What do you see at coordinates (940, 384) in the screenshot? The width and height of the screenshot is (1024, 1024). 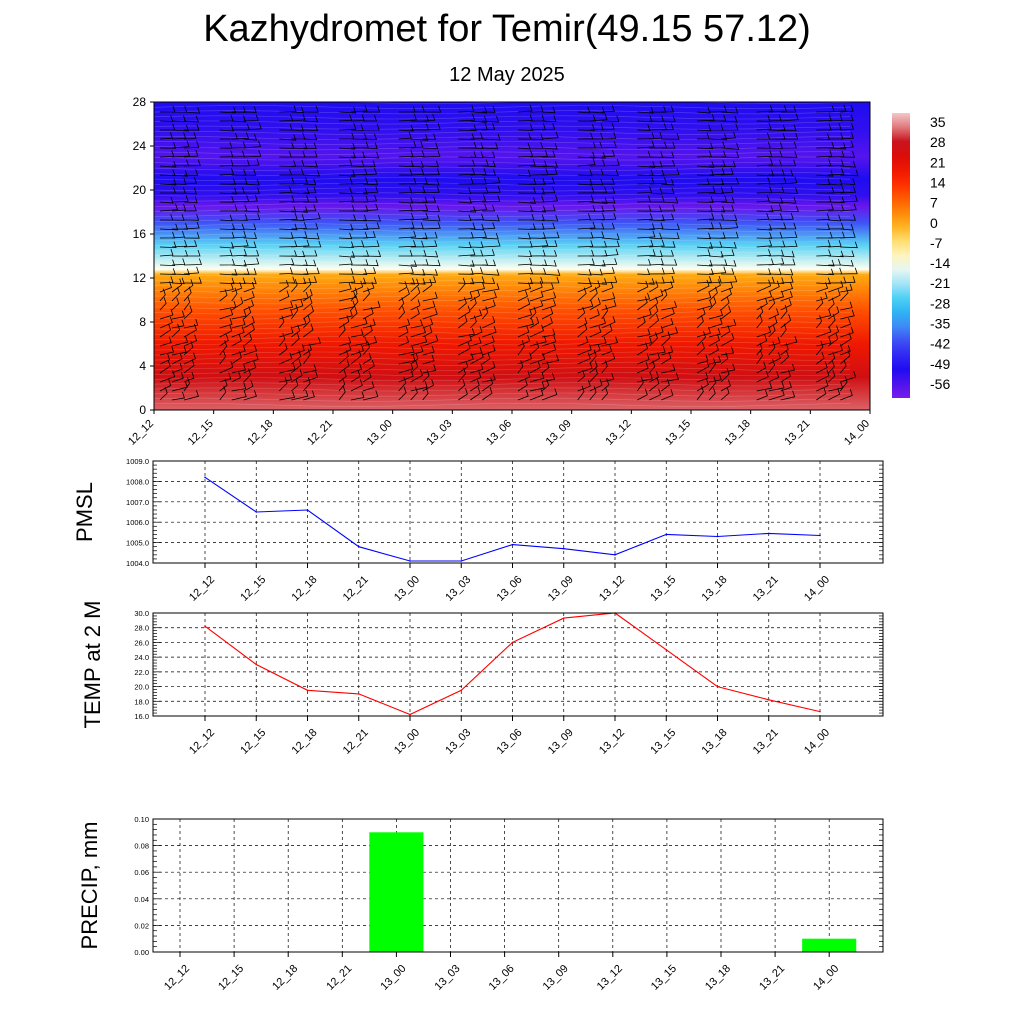 I see `colorbar-label: -56` at bounding box center [940, 384].